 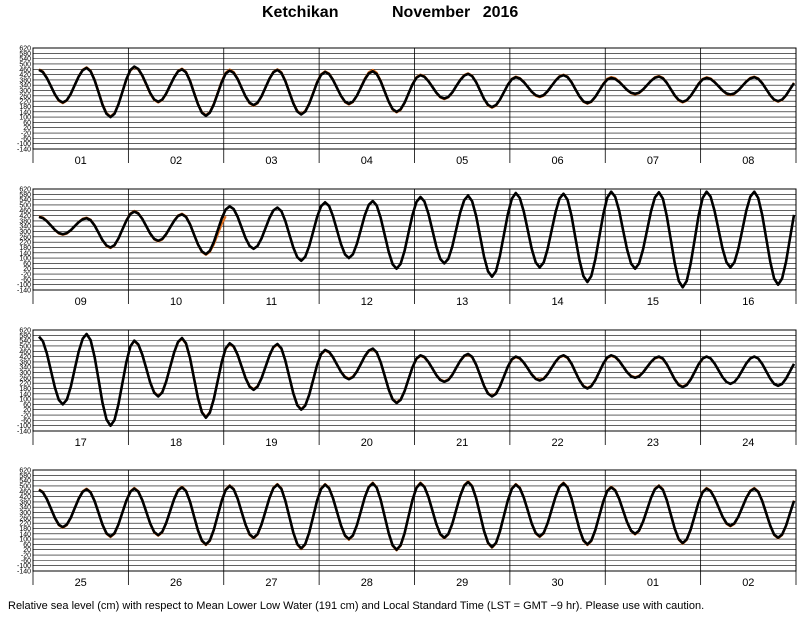 What do you see at coordinates (748, 161) in the screenshot?
I see `x-tick-label: 08` at bounding box center [748, 161].